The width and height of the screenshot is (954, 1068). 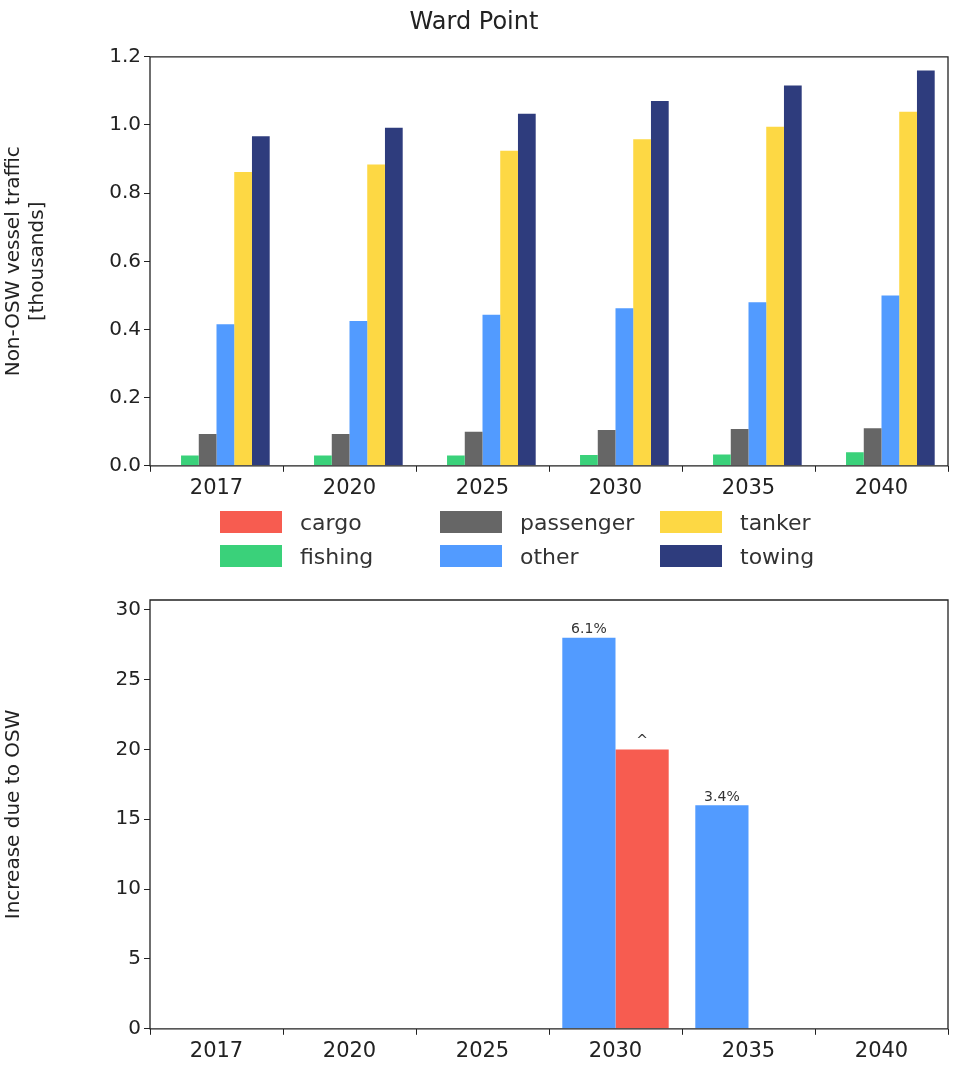 What do you see at coordinates (722, 795) in the screenshot?
I see `annotation: 3.4%` at bounding box center [722, 795].